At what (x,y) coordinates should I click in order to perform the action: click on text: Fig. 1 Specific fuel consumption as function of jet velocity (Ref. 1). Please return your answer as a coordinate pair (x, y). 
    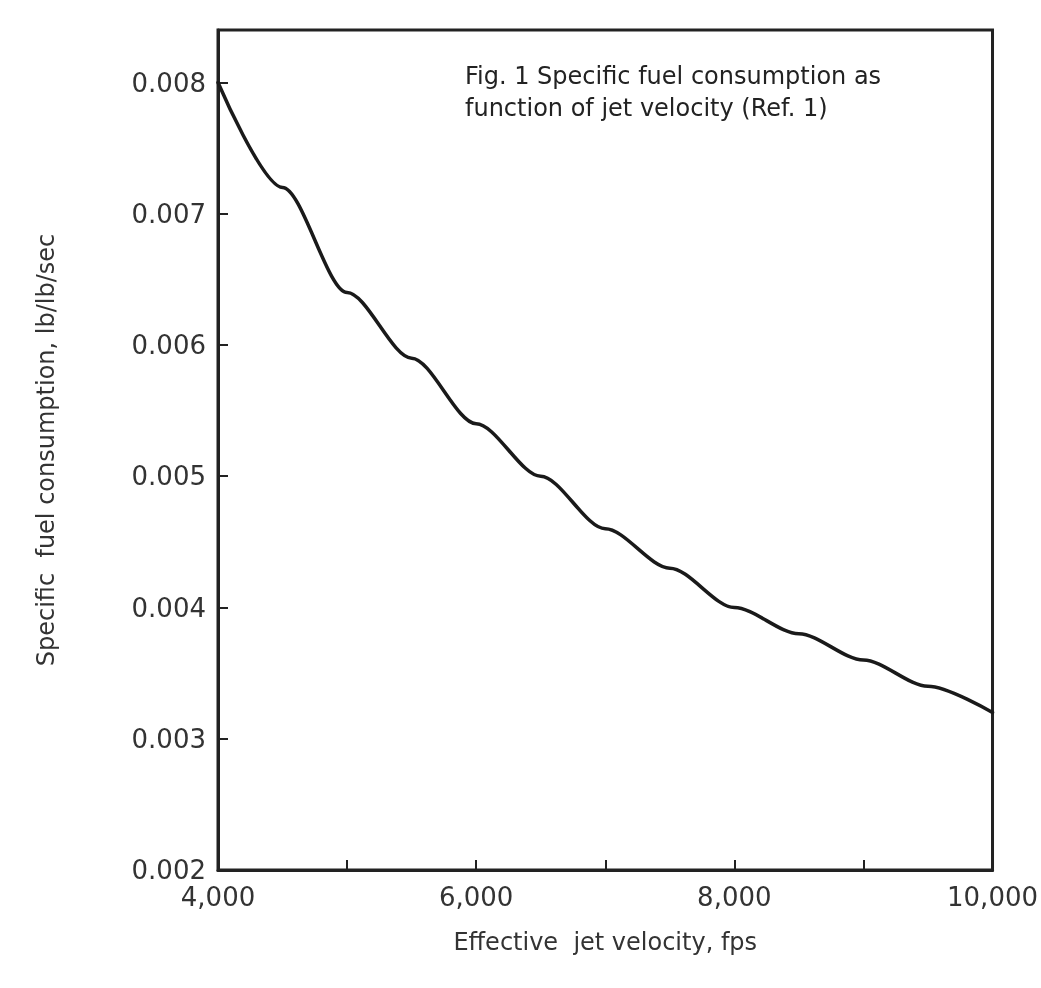
    Looking at the image, I should click on (677, 92).